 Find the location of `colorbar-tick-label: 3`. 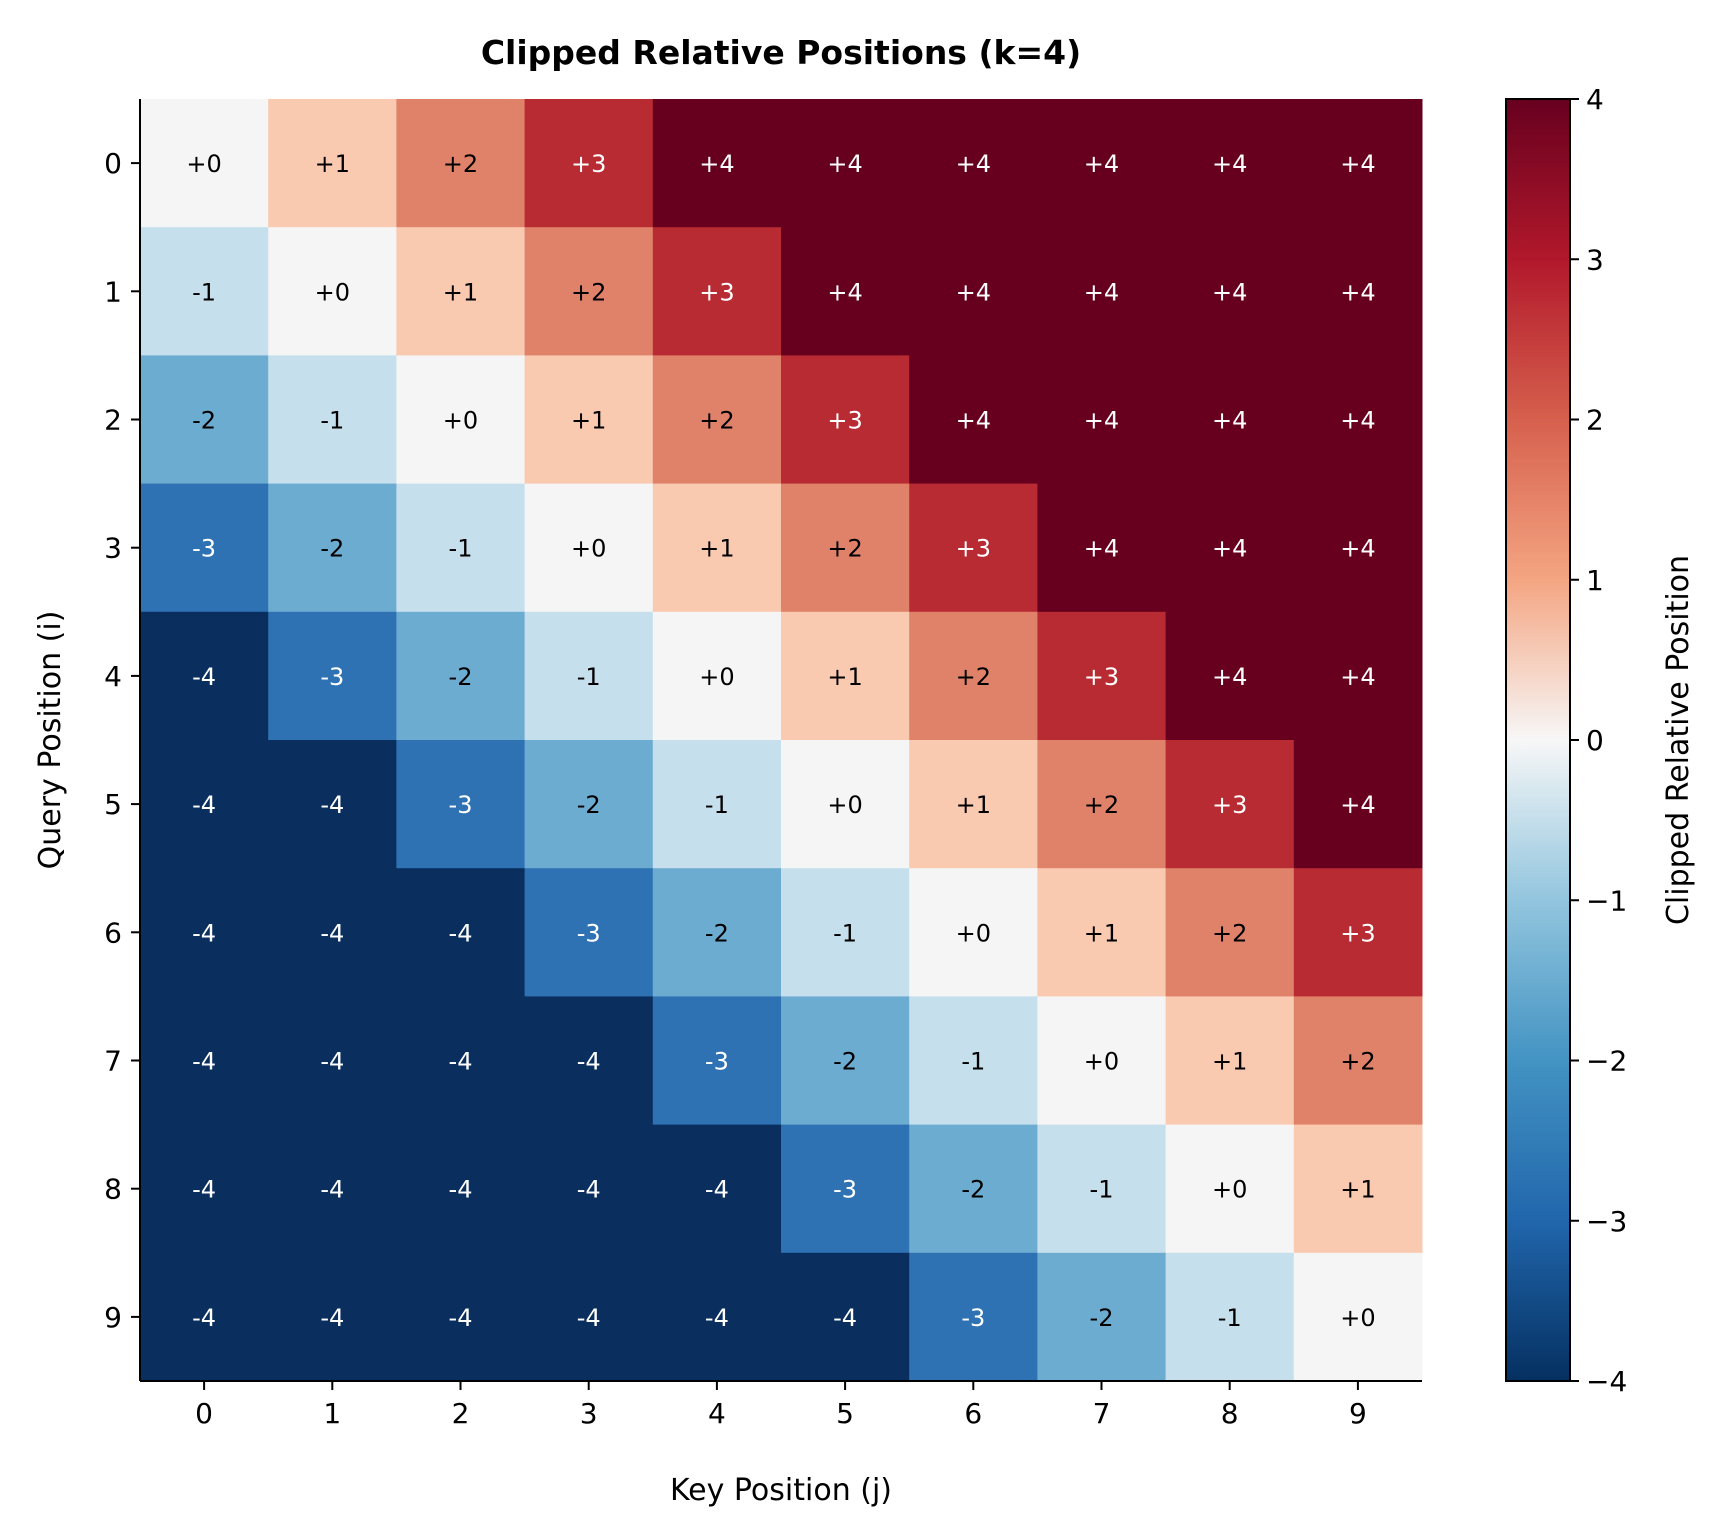

colorbar-tick-label: 3 is located at coordinates (1595, 259).